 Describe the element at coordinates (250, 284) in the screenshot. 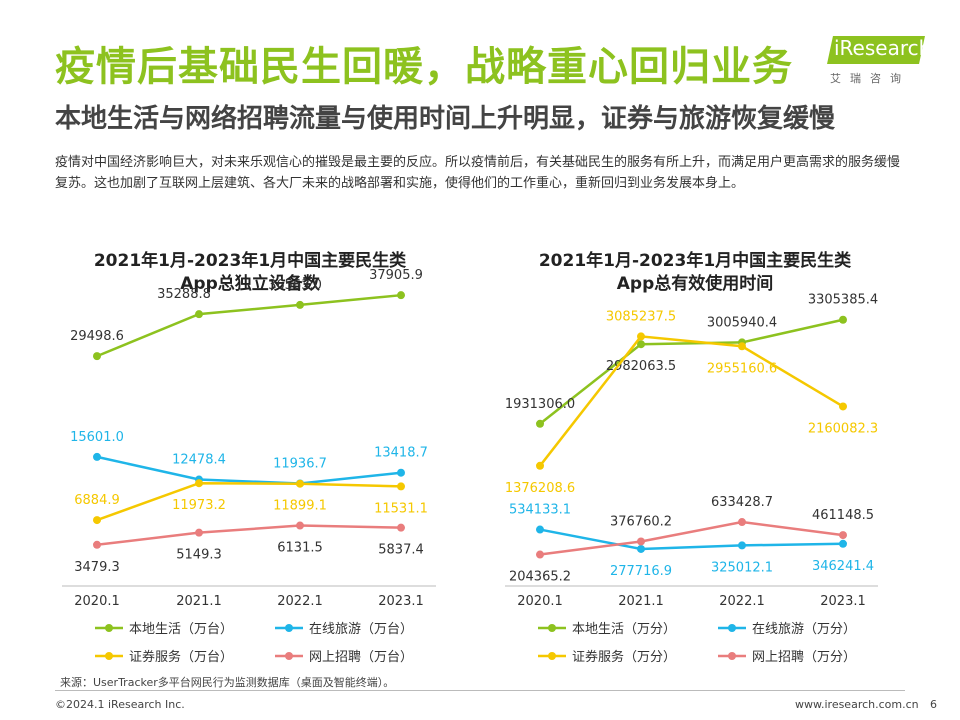

I see `chart1-title-line2: App总独立设备数` at that location.